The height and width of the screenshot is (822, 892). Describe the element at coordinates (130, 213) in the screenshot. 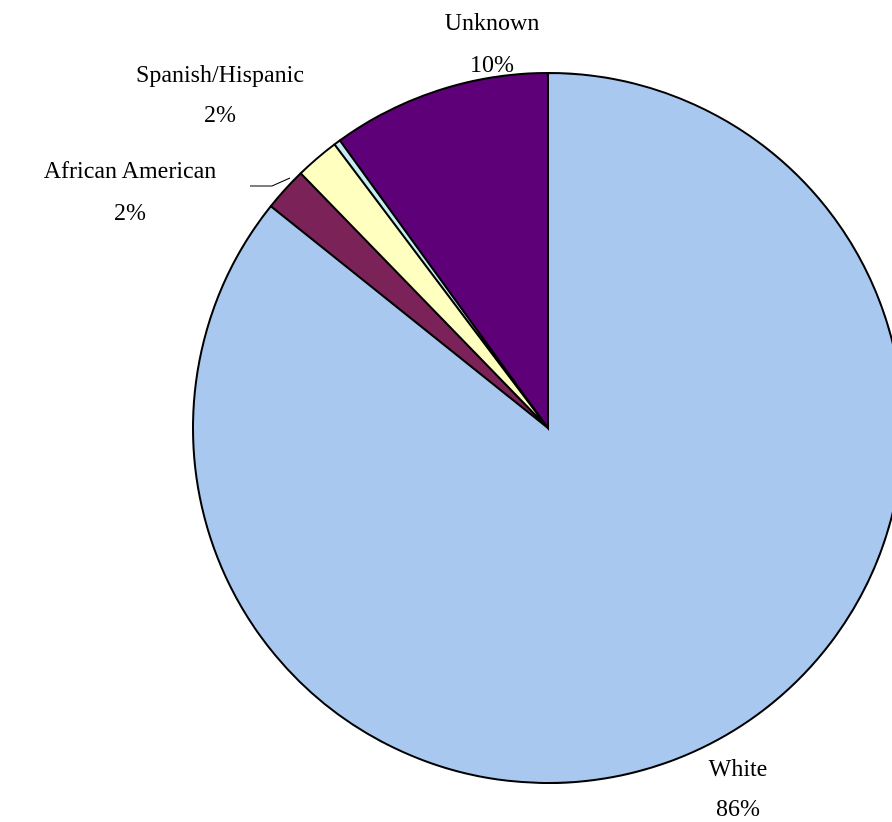

I see `slice-label-value-african-american: 2%` at that location.